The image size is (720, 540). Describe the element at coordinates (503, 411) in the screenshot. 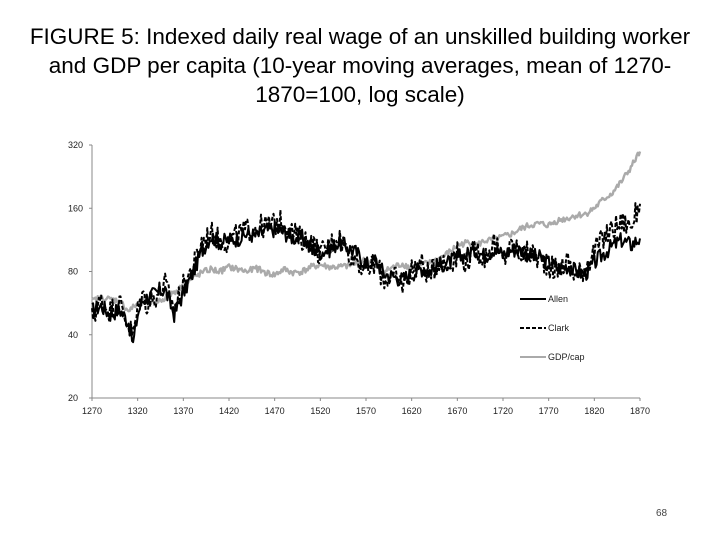

I see `x-tick-label: 1720` at that location.